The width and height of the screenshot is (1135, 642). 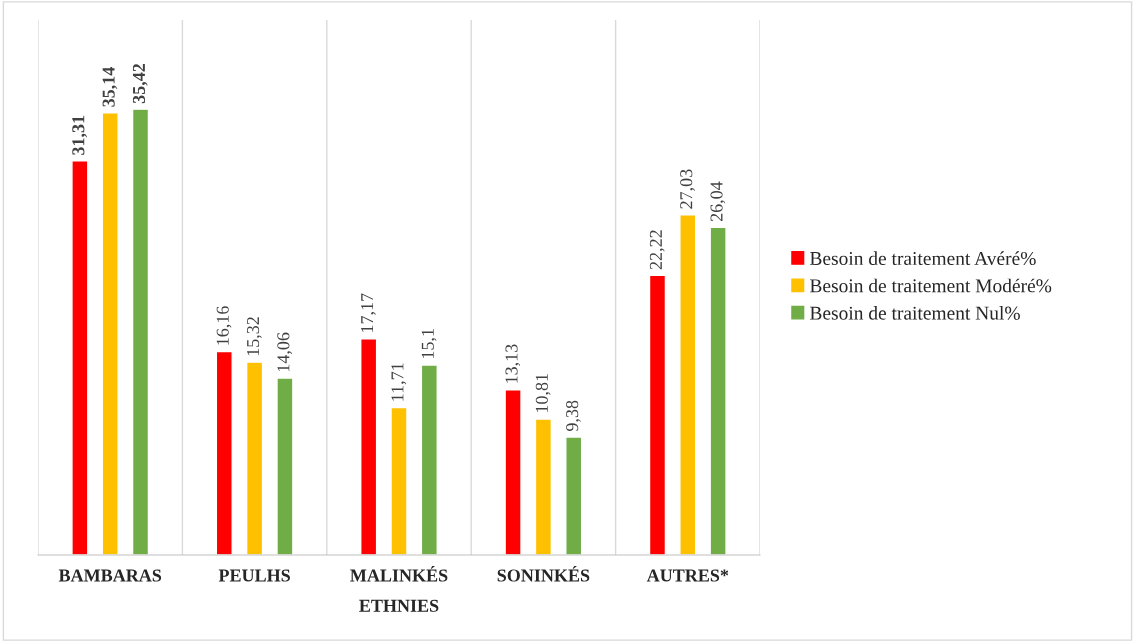 What do you see at coordinates (140, 83) in the screenshot?
I see `data-label: 35,42` at bounding box center [140, 83].